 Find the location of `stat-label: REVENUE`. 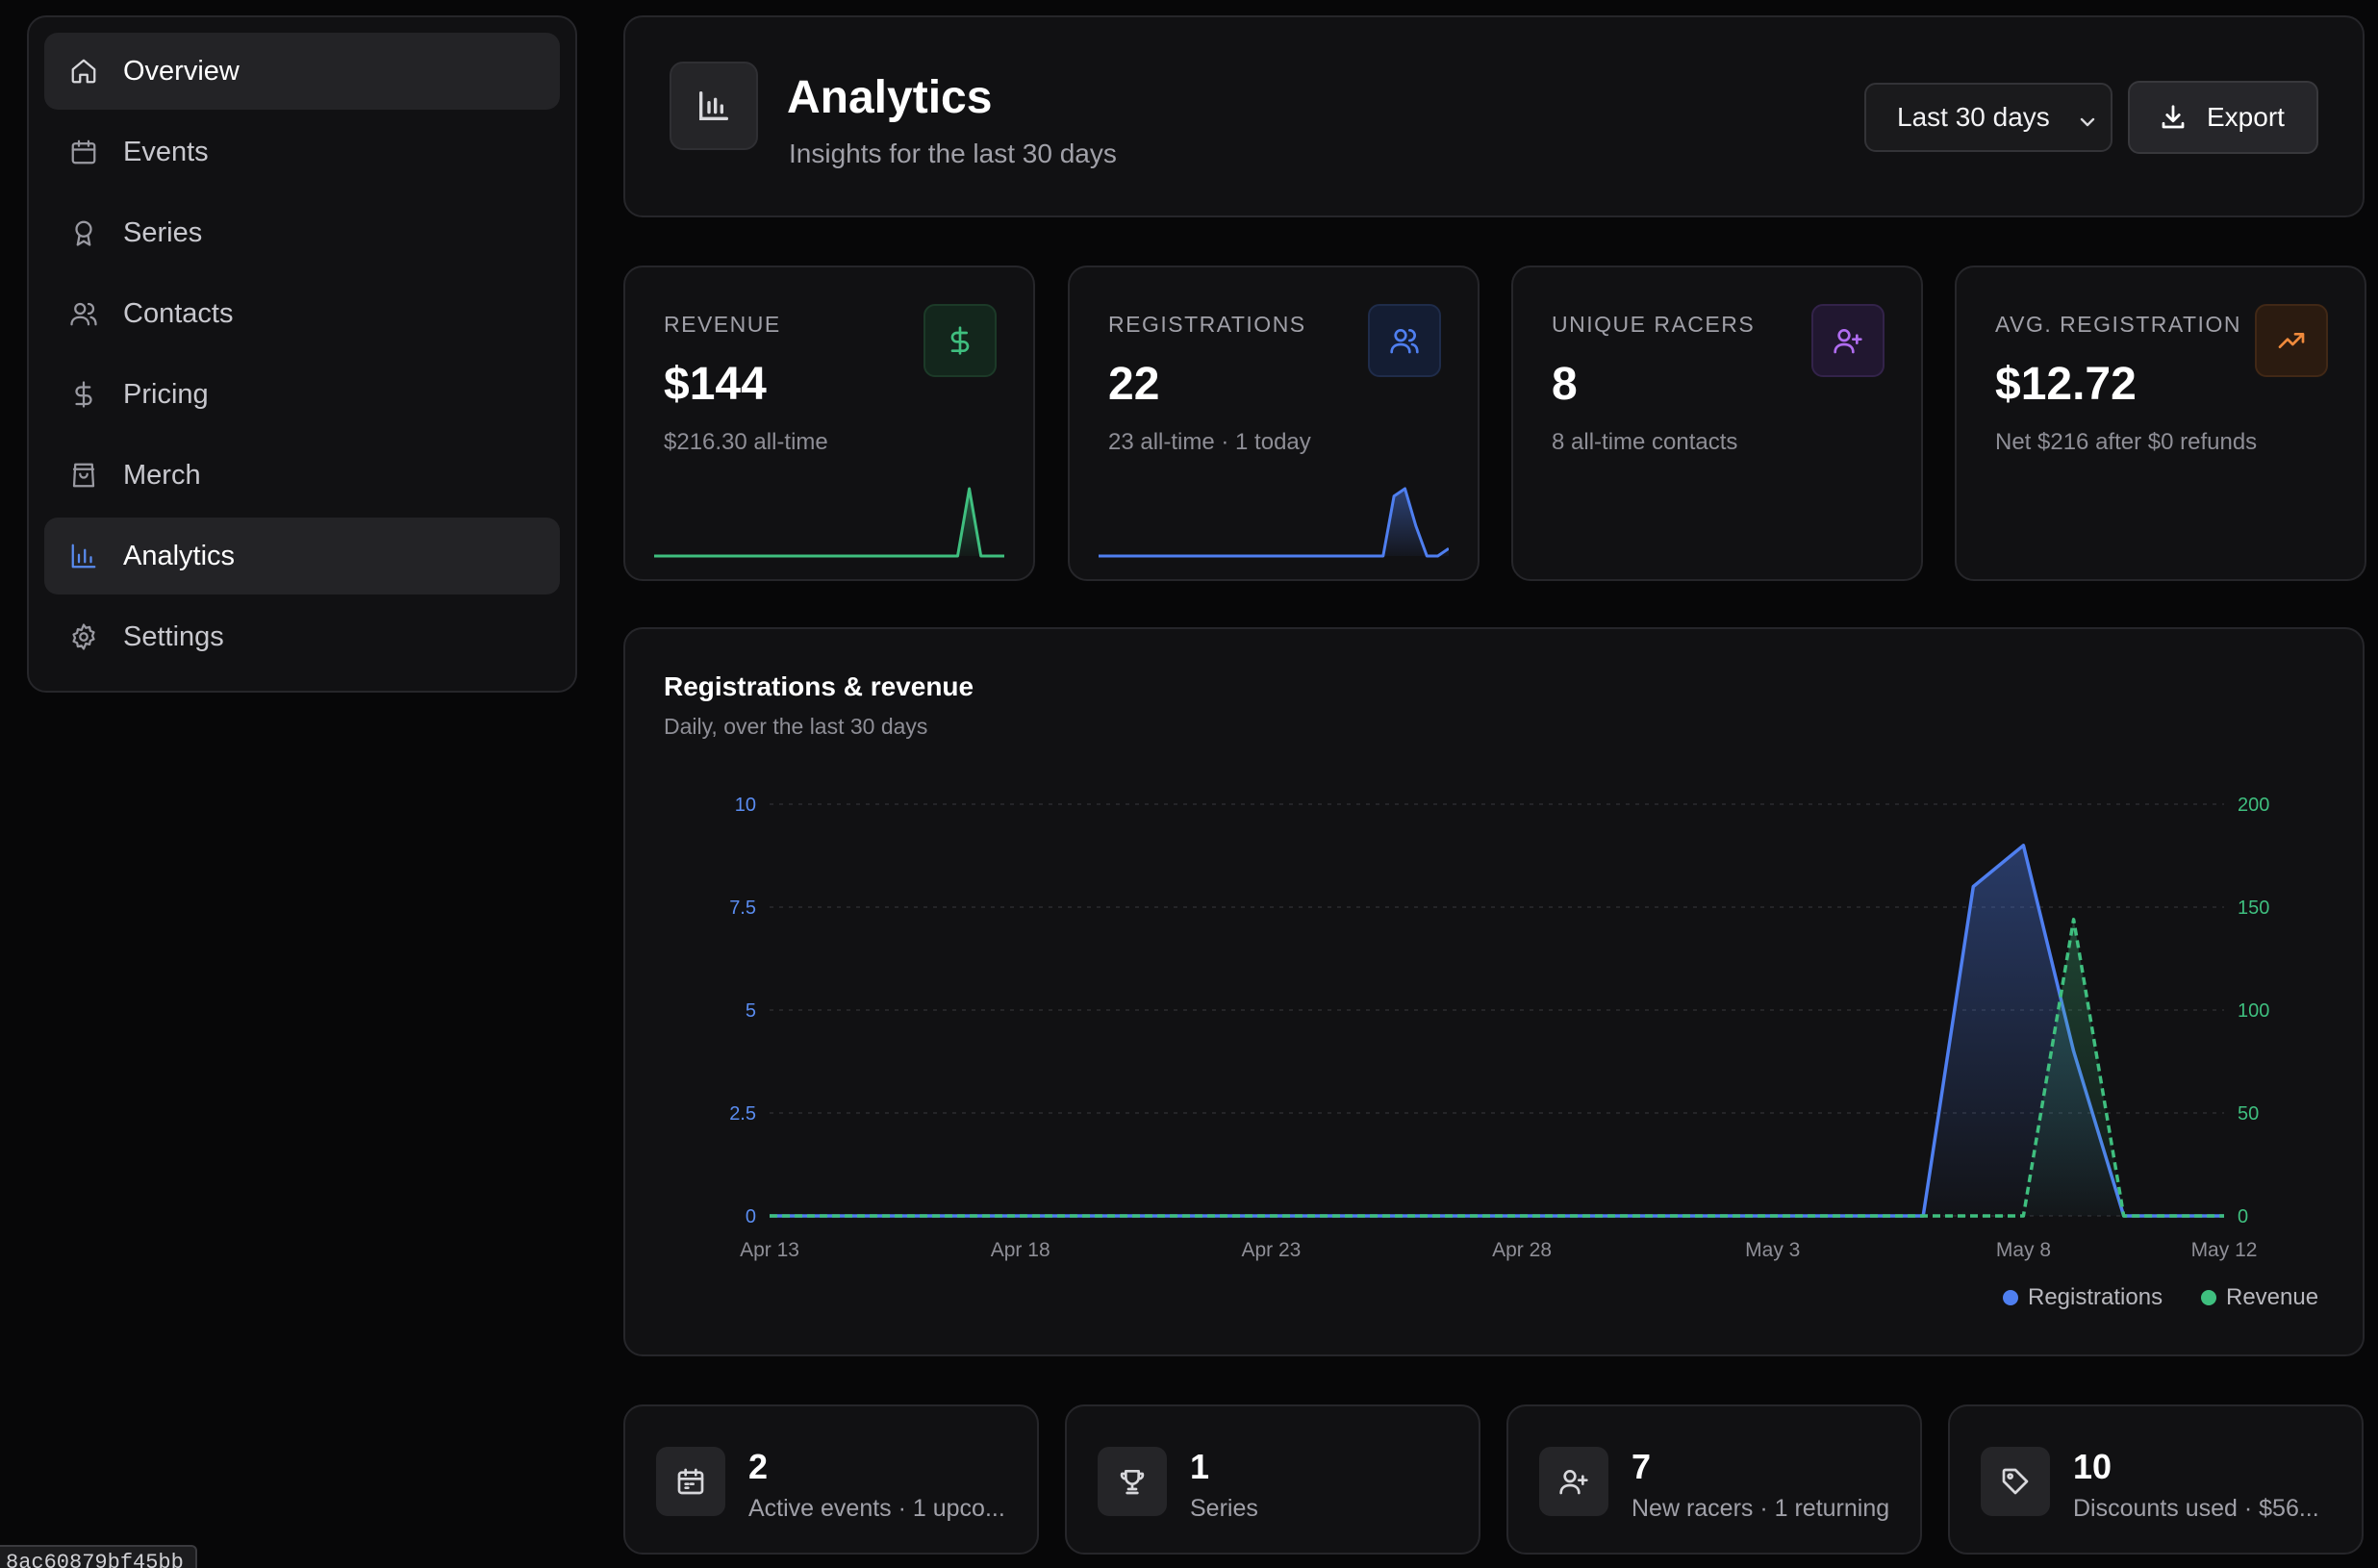

stat-label: REVENUE is located at coordinates (722, 324).